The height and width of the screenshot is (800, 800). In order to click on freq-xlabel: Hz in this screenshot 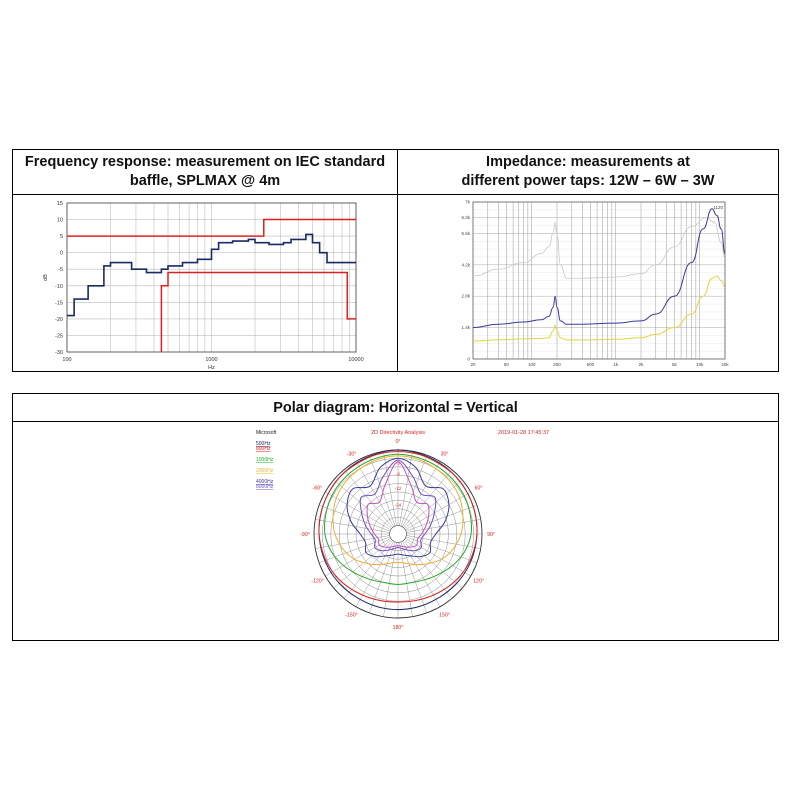, I will do `click(211, 368)`.